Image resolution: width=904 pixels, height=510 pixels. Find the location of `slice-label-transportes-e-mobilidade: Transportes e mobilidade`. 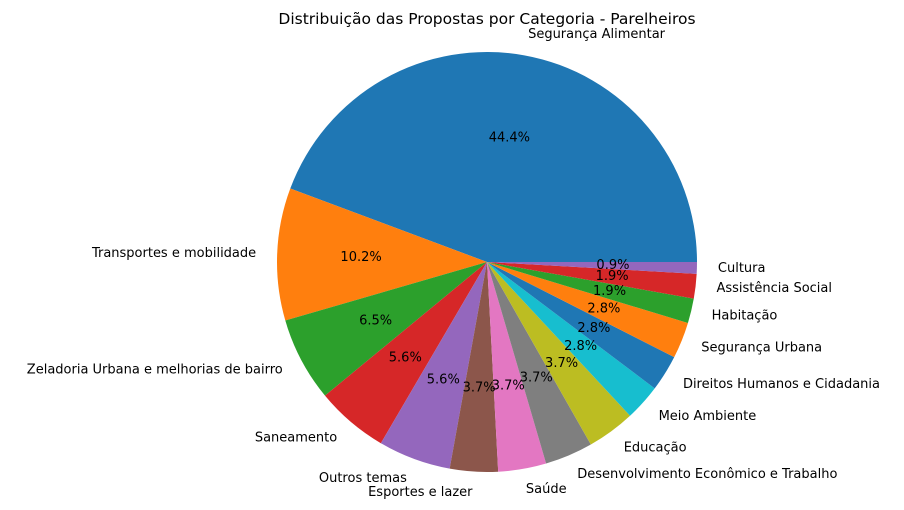

slice-label-transportes-e-mobilidade: Transportes e mobilidade is located at coordinates (173, 253).